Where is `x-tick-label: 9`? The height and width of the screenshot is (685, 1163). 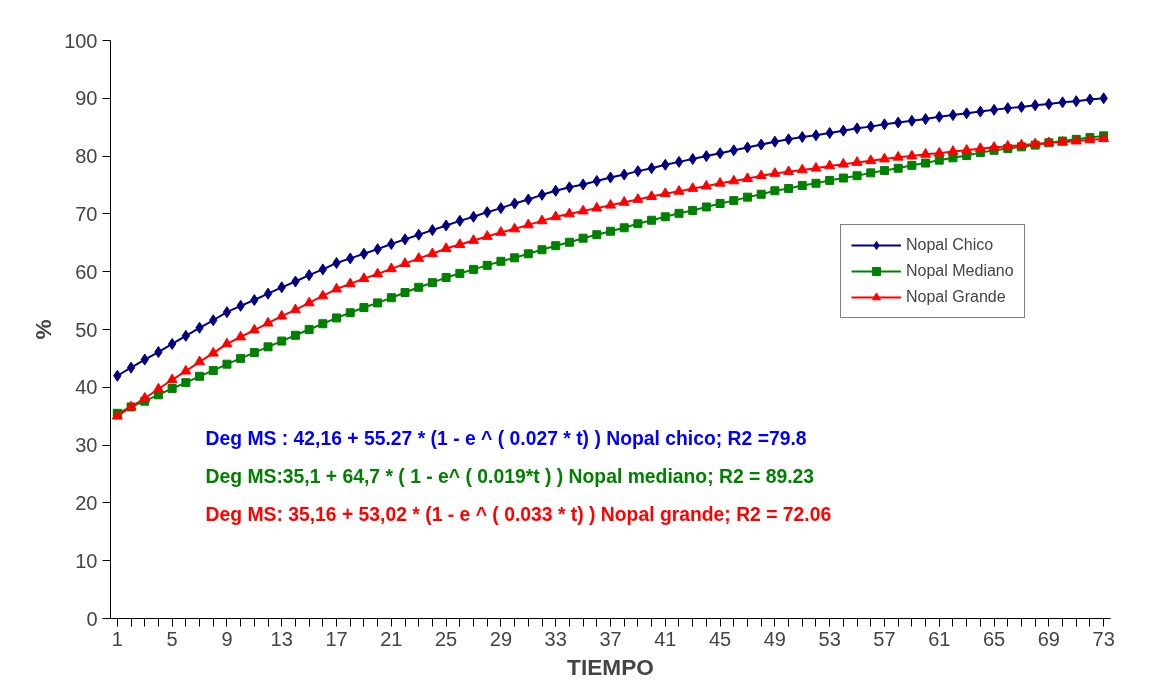 x-tick-label: 9 is located at coordinates (227, 638).